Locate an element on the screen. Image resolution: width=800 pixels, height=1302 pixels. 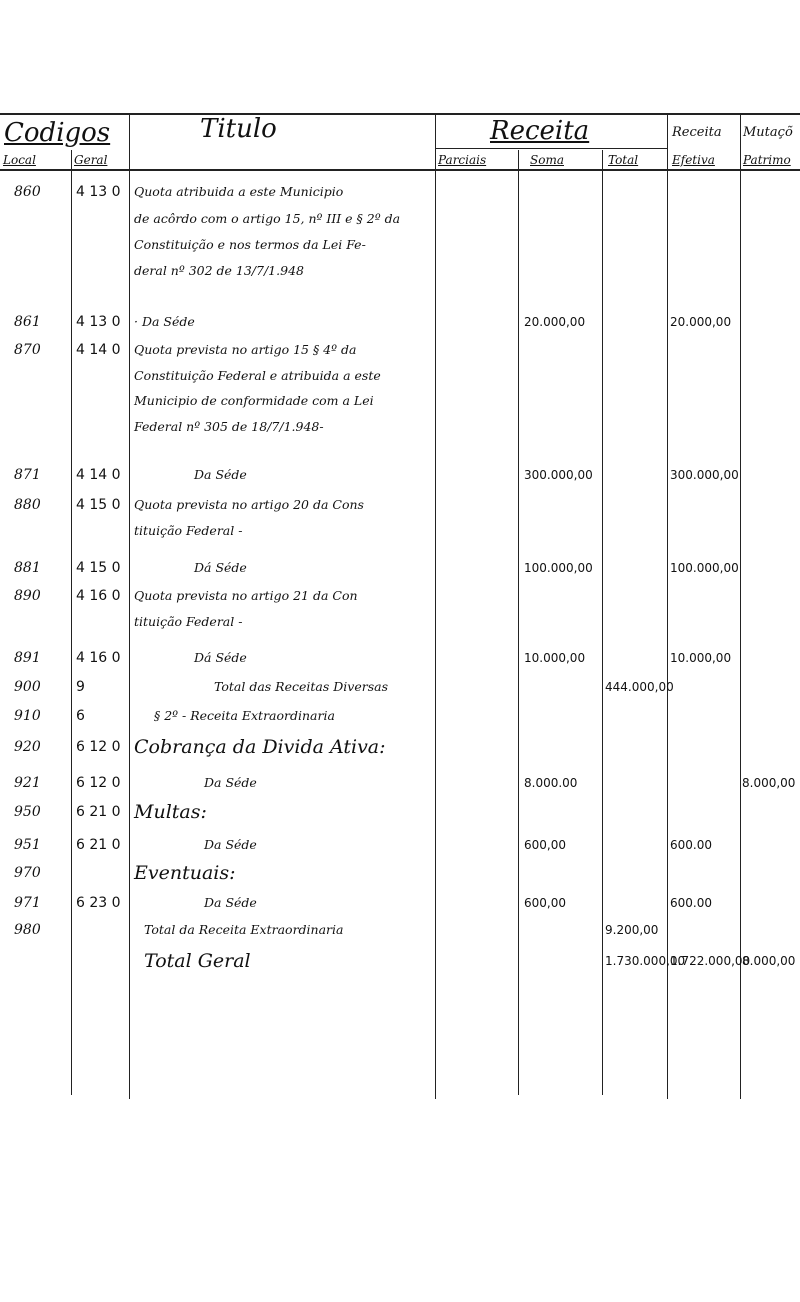
row-soma: 20.000,00 is located at coordinates (555, 322).